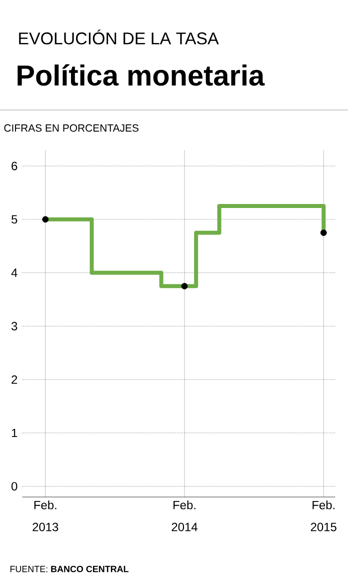  Describe the element at coordinates (14, 219) in the screenshot. I see `y-tick-label: 5` at that location.